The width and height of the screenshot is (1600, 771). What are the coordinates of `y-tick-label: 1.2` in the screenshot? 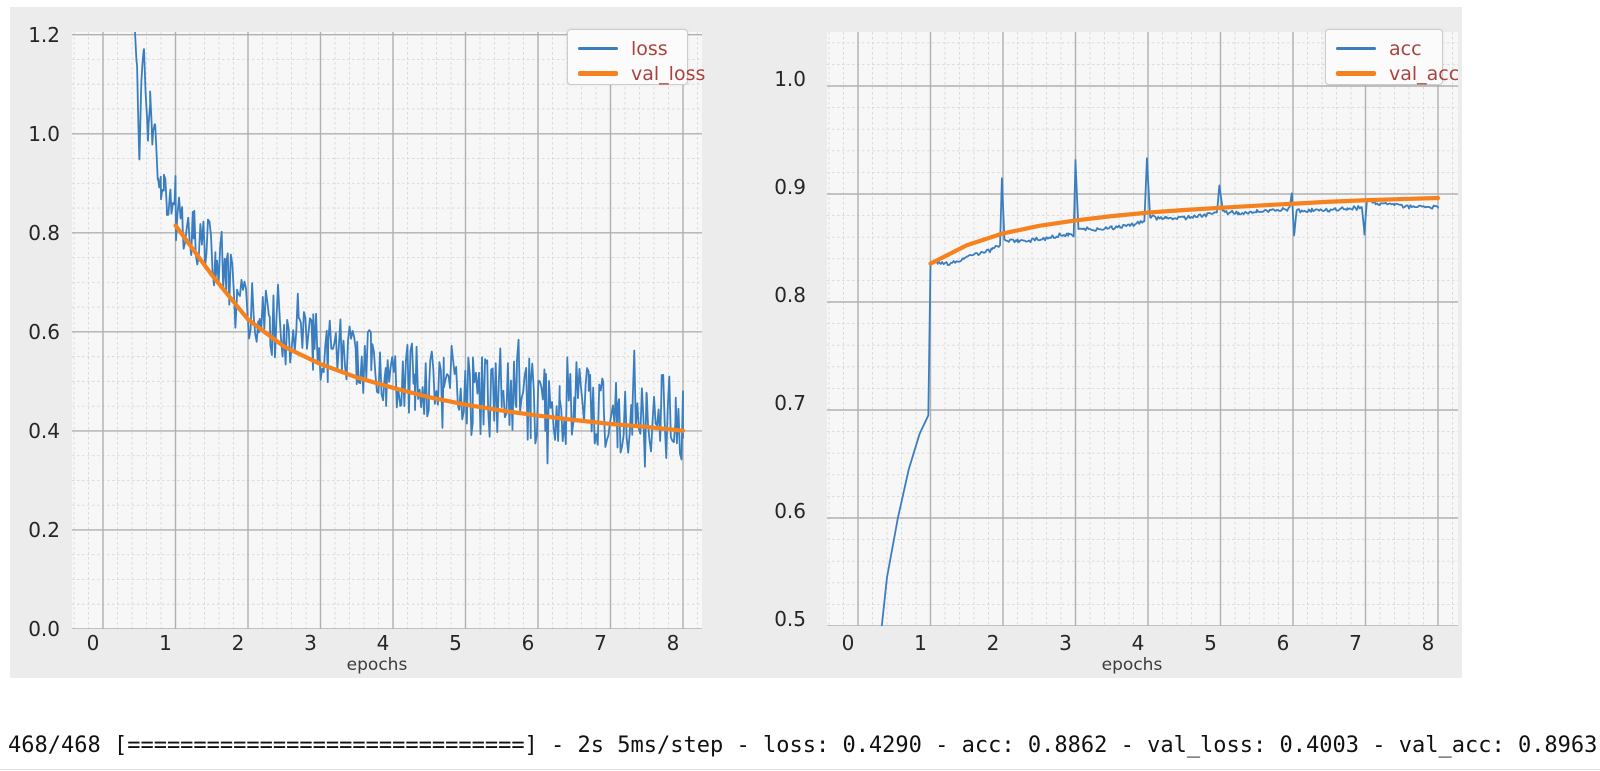 It's located at (44, 35).